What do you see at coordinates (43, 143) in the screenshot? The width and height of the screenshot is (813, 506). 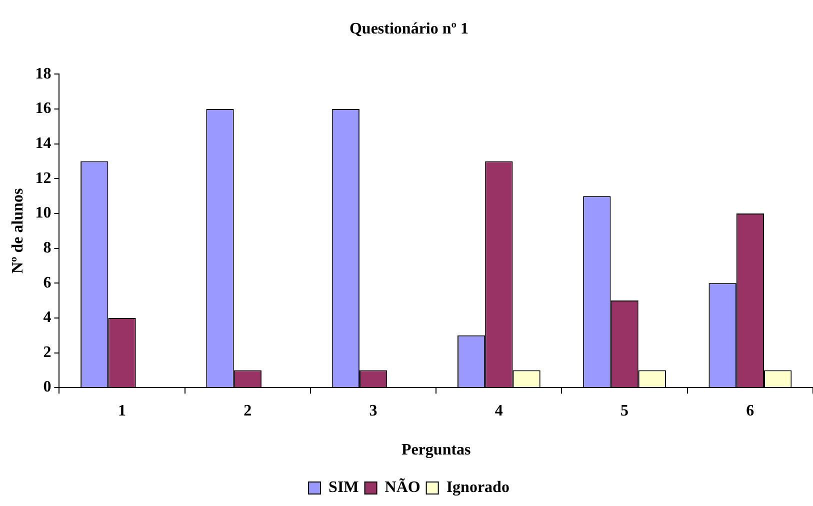 I see `y-tick-label: 14` at bounding box center [43, 143].